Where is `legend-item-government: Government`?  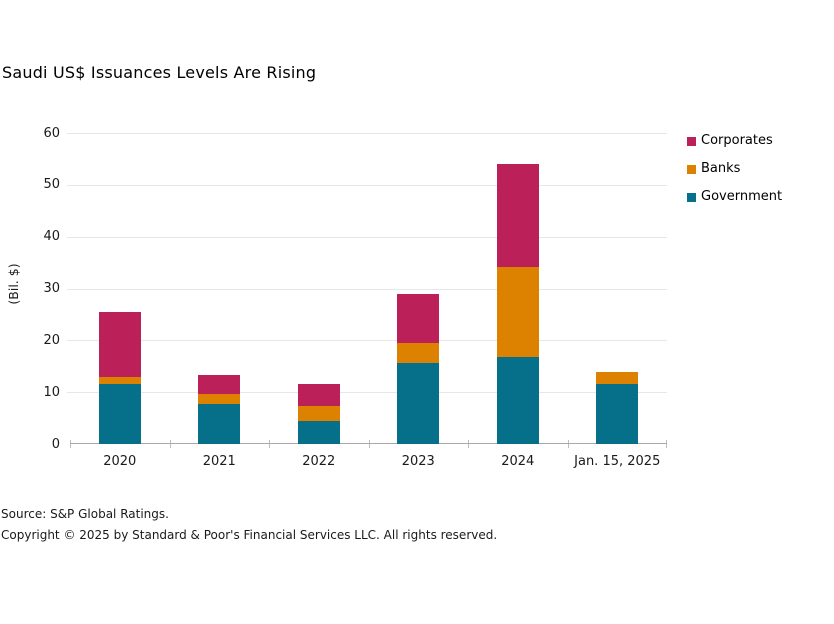
legend-item-government: Government is located at coordinates (734, 197).